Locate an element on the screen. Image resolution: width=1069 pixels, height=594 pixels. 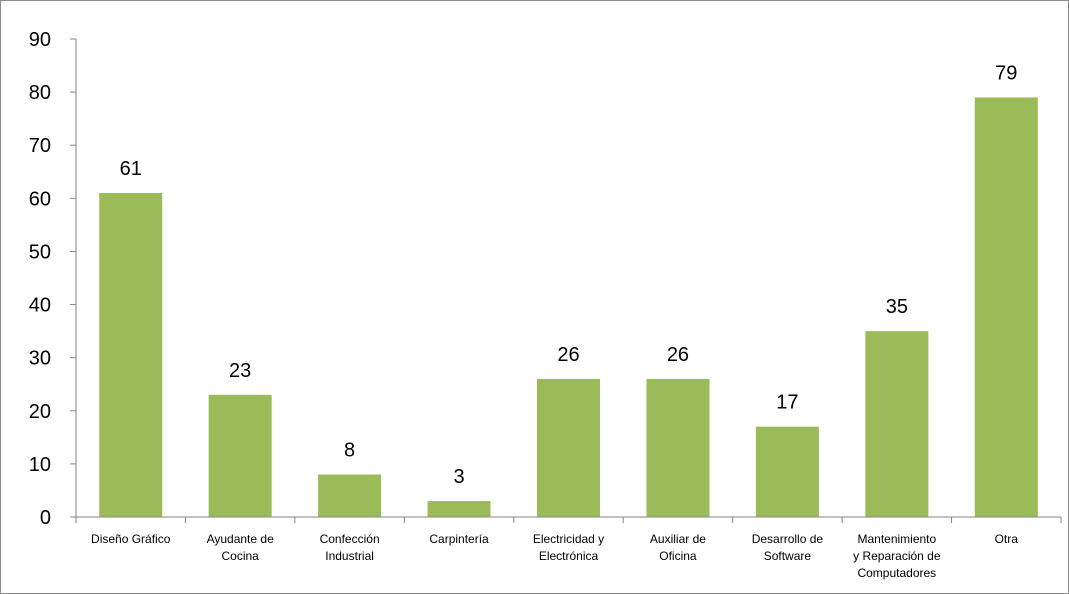
x-category-label: Diseño Gráfico is located at coordinates (131, 539).